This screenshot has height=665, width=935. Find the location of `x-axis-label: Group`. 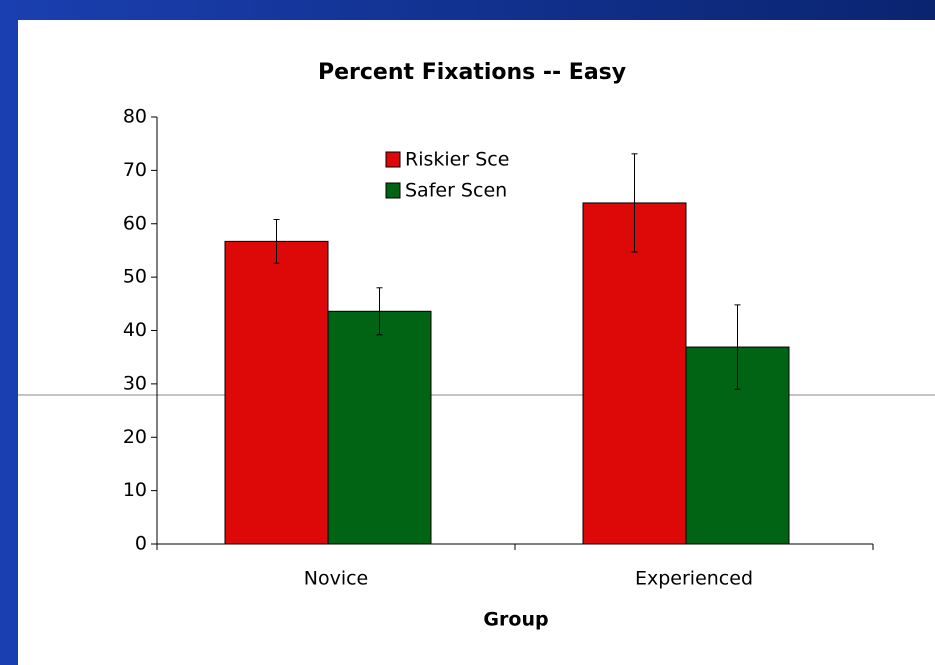

x-axis-label: Group is located at coordinates (515, 620).